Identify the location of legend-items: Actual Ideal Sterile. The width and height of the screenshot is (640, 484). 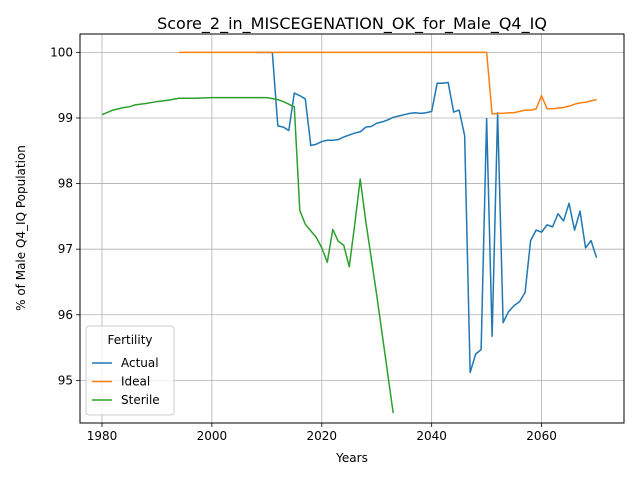
(126, 381).